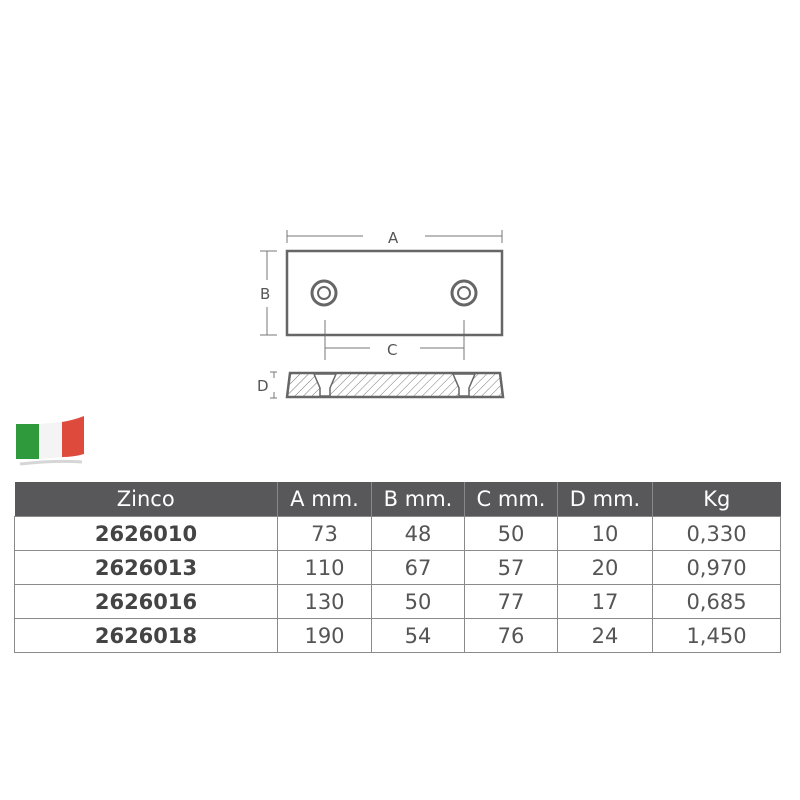  Describe the element at coordinates (265, 294) in the screenshot. I see `dimension-b-label: B` at that location.